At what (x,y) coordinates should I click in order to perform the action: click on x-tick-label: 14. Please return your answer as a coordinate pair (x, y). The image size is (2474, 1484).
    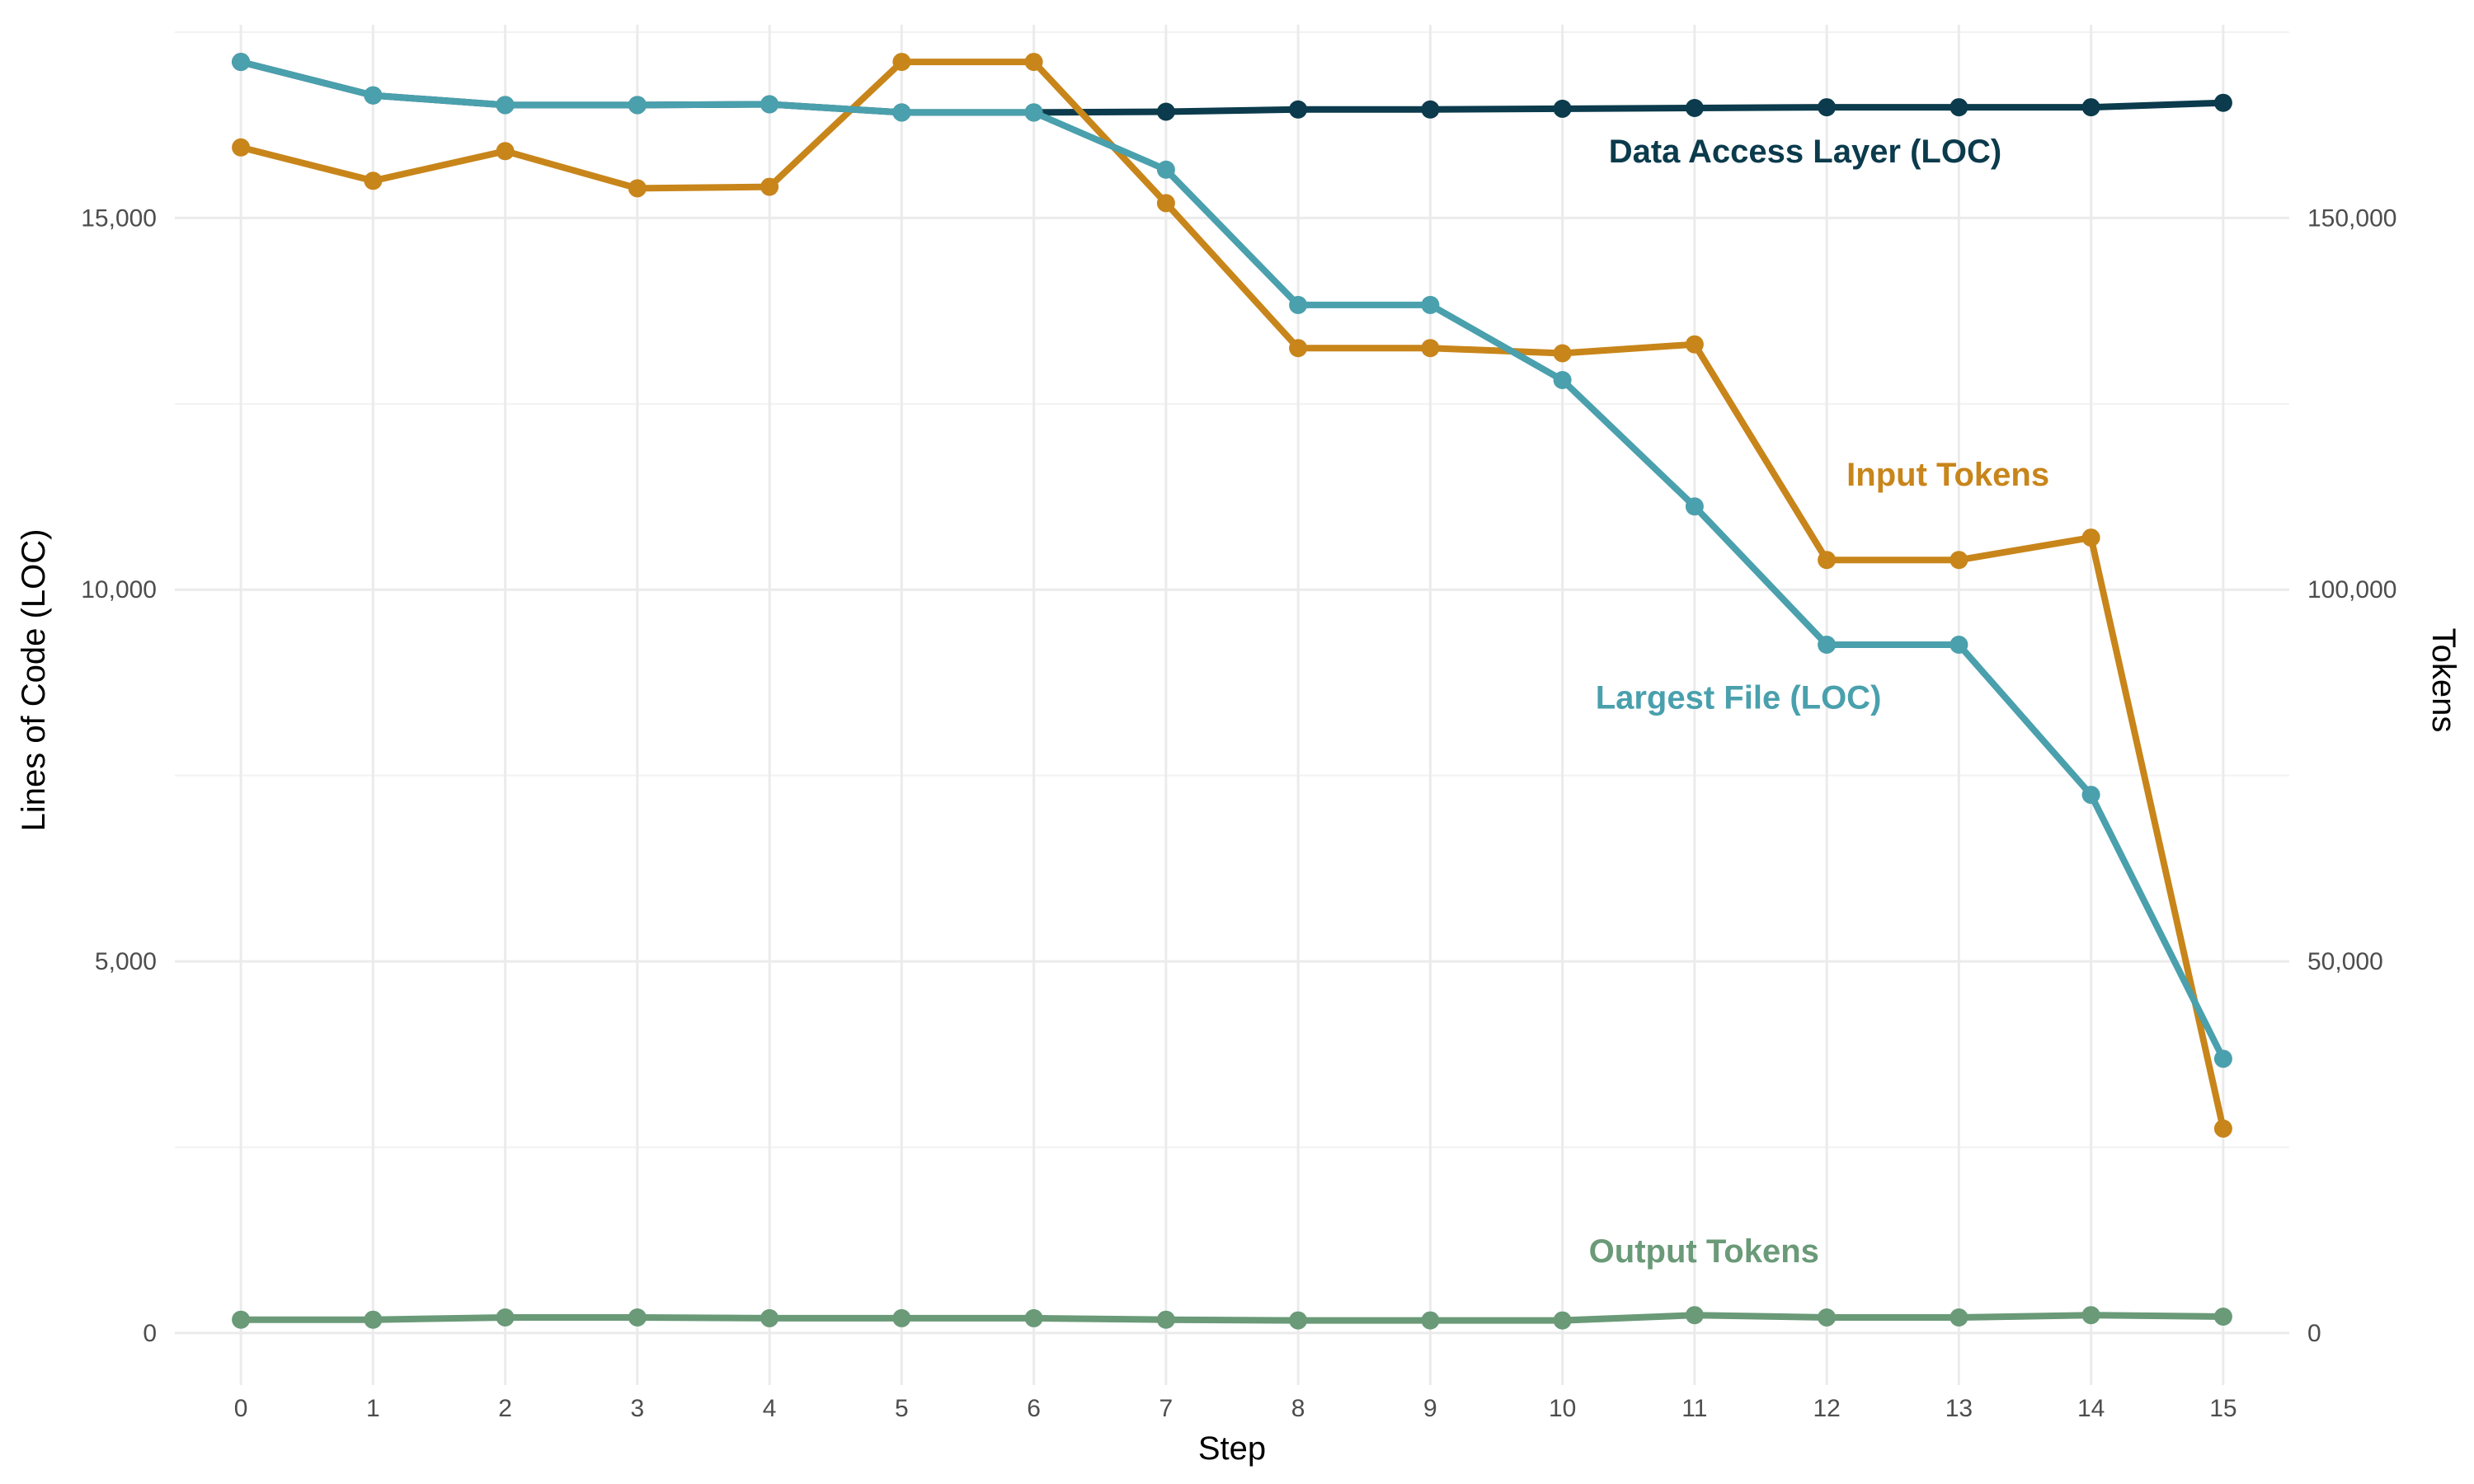
    Looking at the image, I should click on (2091, 1408).